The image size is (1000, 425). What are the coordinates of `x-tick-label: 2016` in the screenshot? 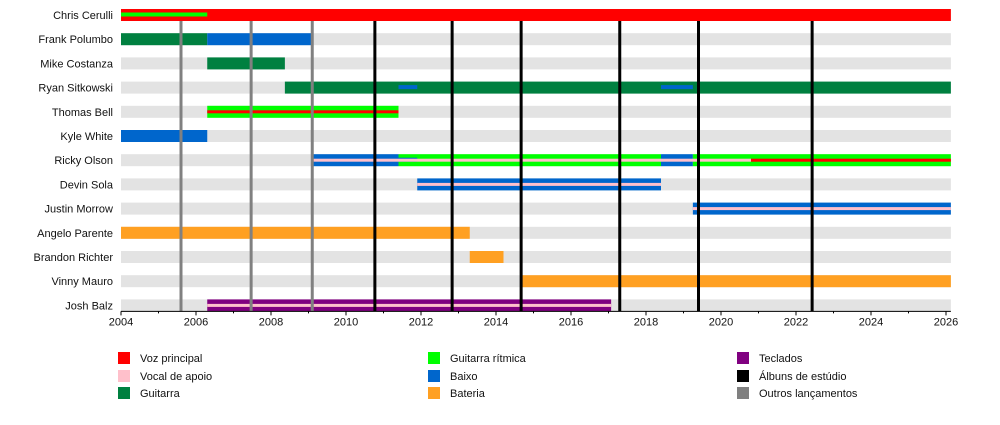 It's located at (571, 322).